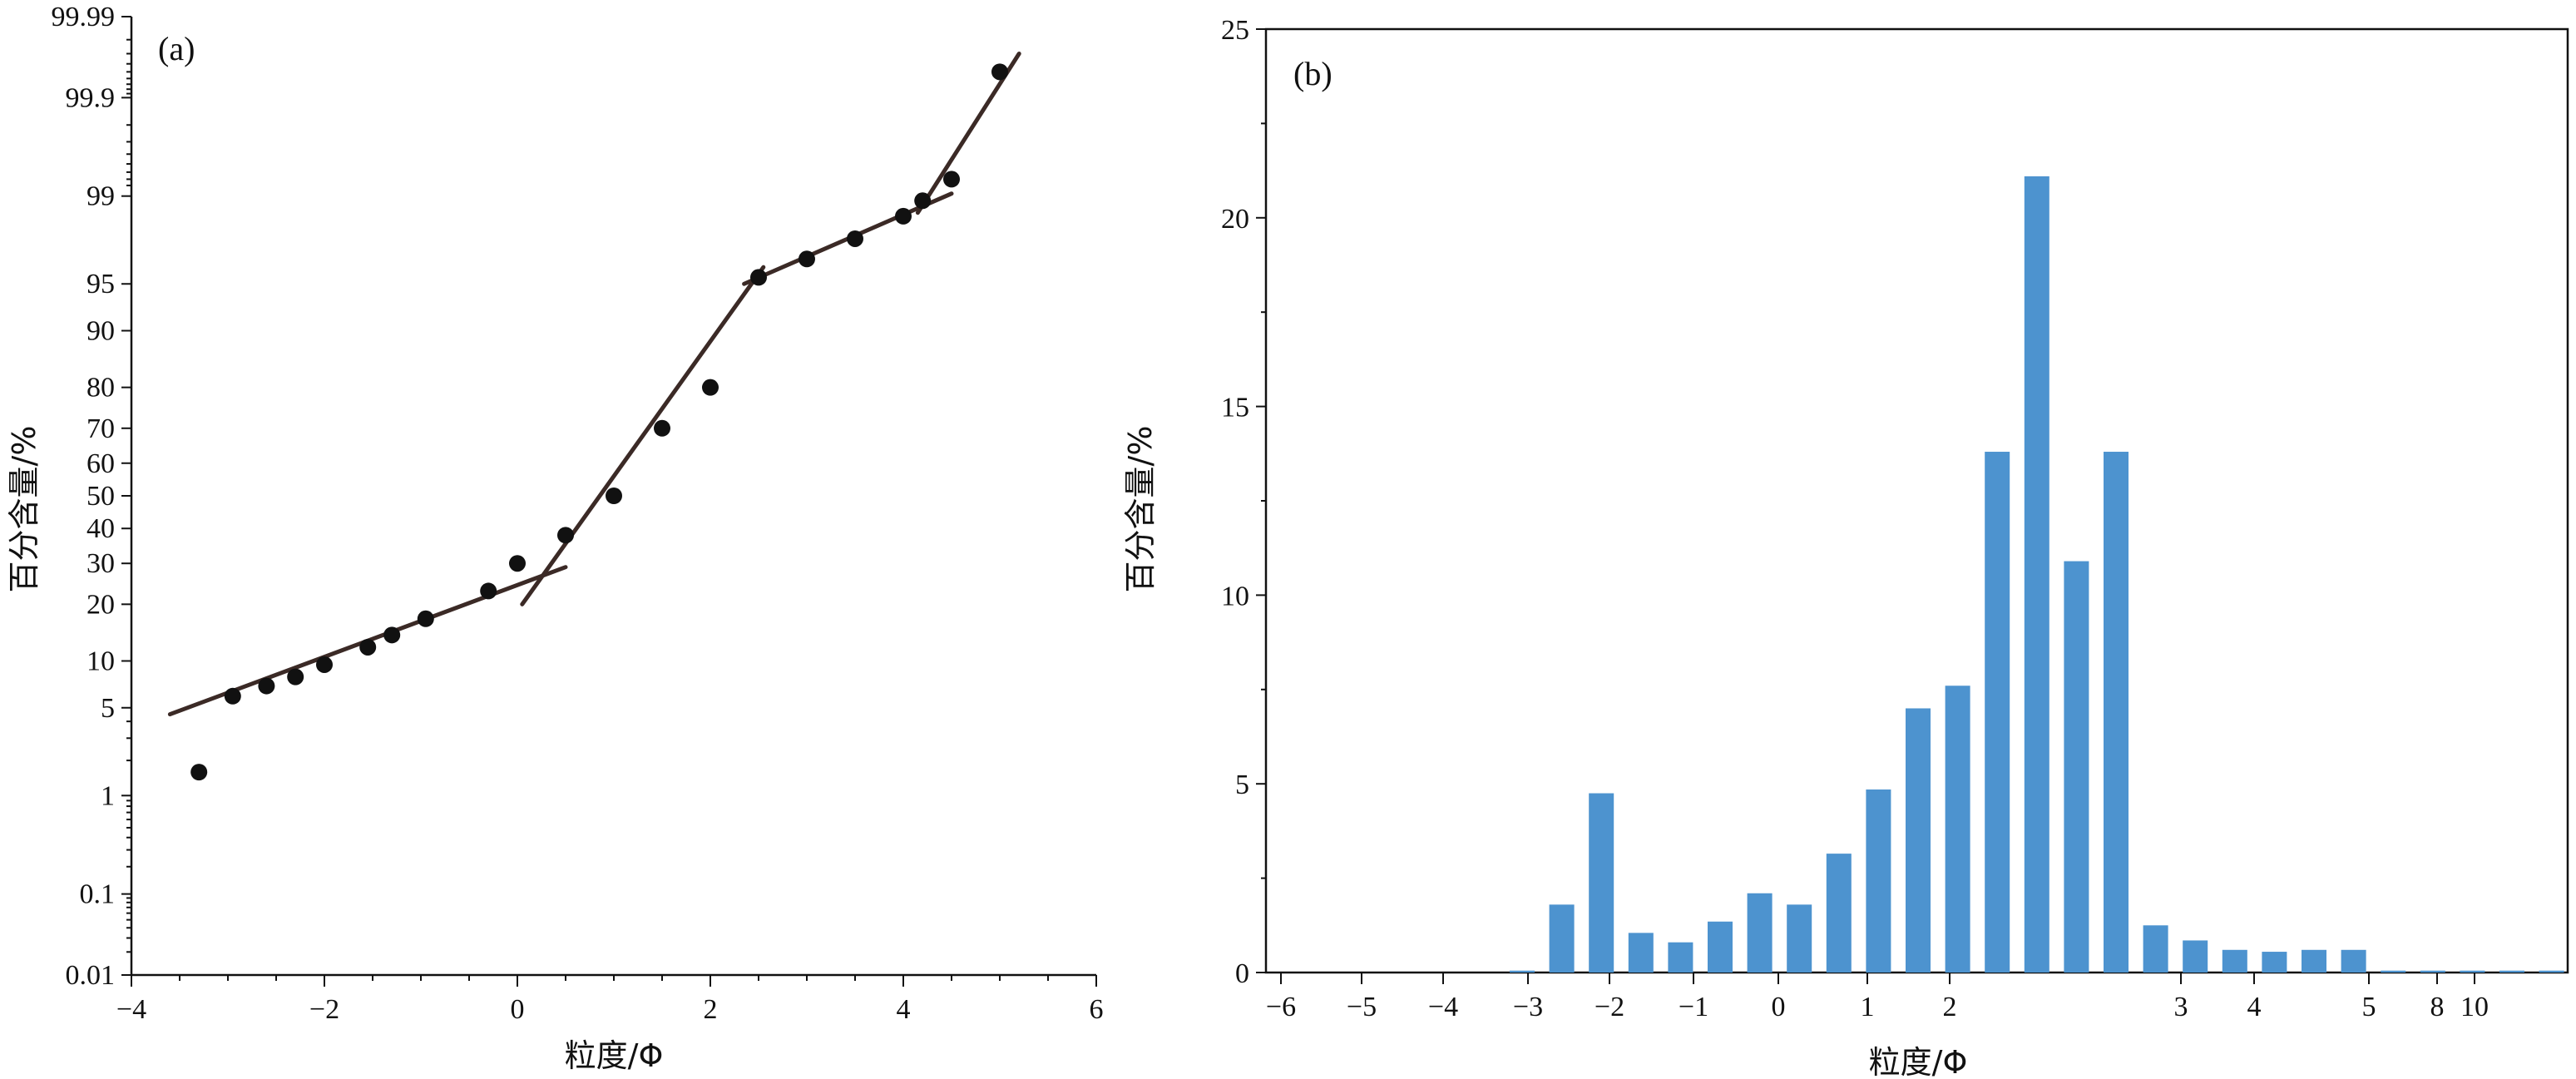  I want to click on panel-b-y-tick-label: 10, so click(1235, 596).